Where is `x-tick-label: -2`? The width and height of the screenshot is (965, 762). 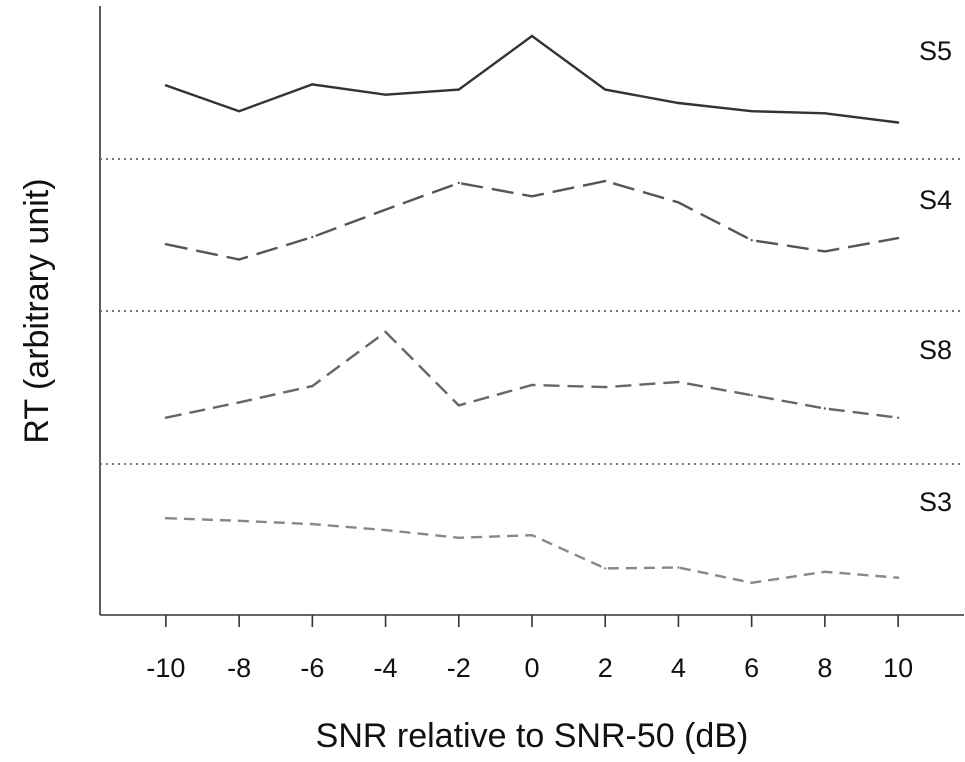 x-tick-label: -2 is located at coordinates (459, 668).